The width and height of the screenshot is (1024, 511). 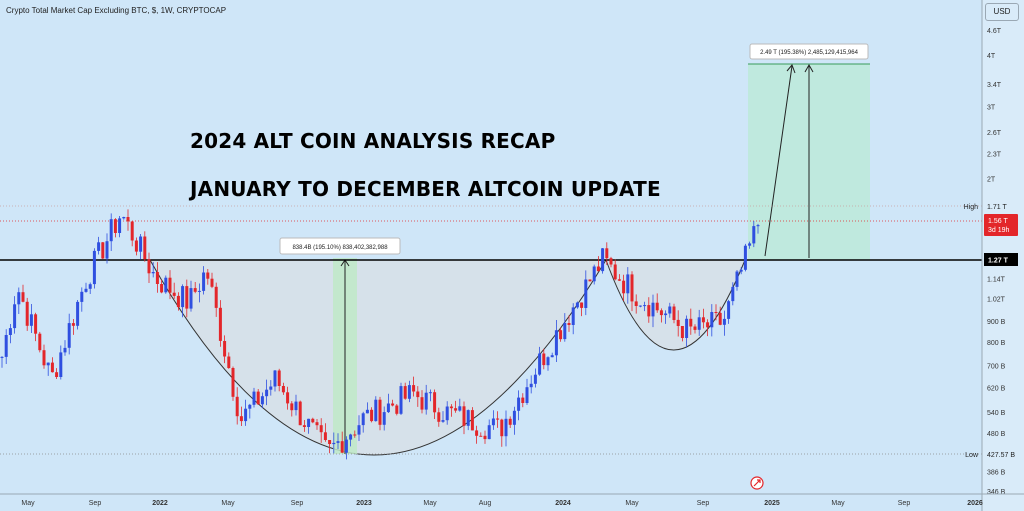 I want to click on price-tick-label: 346 B, so click(x=996, y=492).